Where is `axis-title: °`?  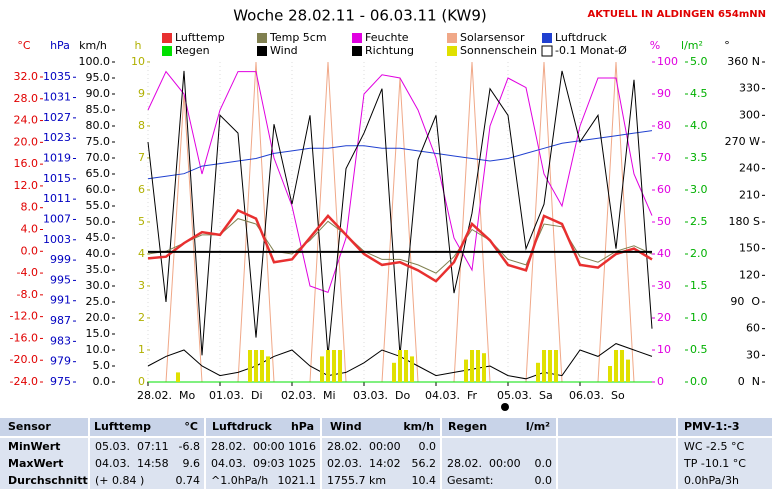
axis-title: ° is located at coordinates (727, 45).